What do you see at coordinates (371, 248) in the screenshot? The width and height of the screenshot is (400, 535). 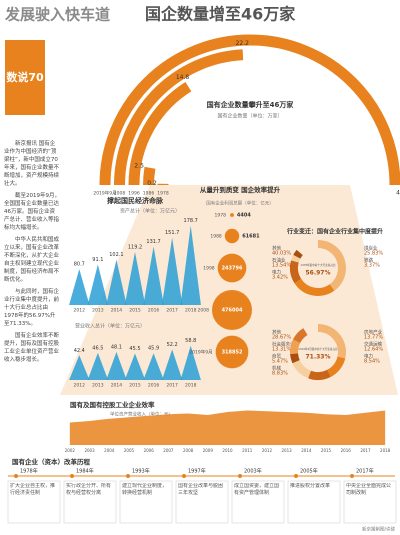 I see `segment-name: 煤炭业` at bounding box center [371, 248].